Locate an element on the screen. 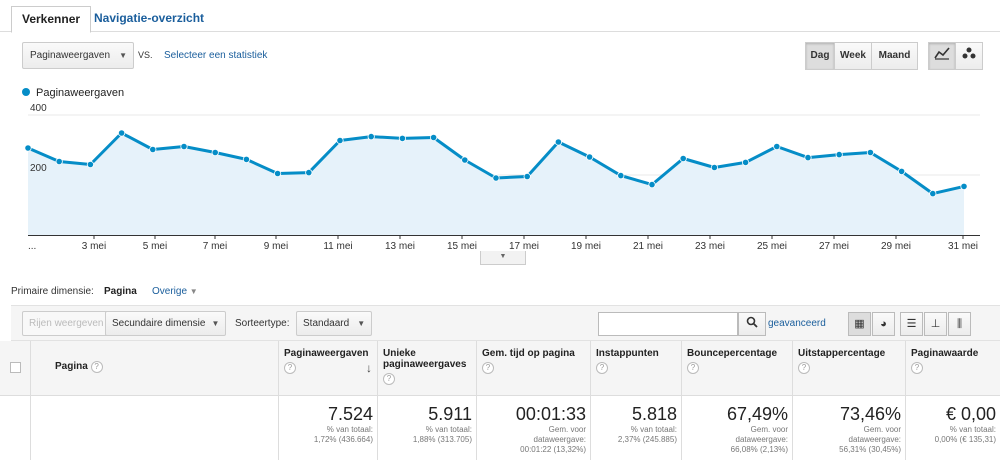 This screenshot has height=460, width=1000. tab-navigatie-overzicht: Navigatie-overzicht is located at coordinates (149, 18).